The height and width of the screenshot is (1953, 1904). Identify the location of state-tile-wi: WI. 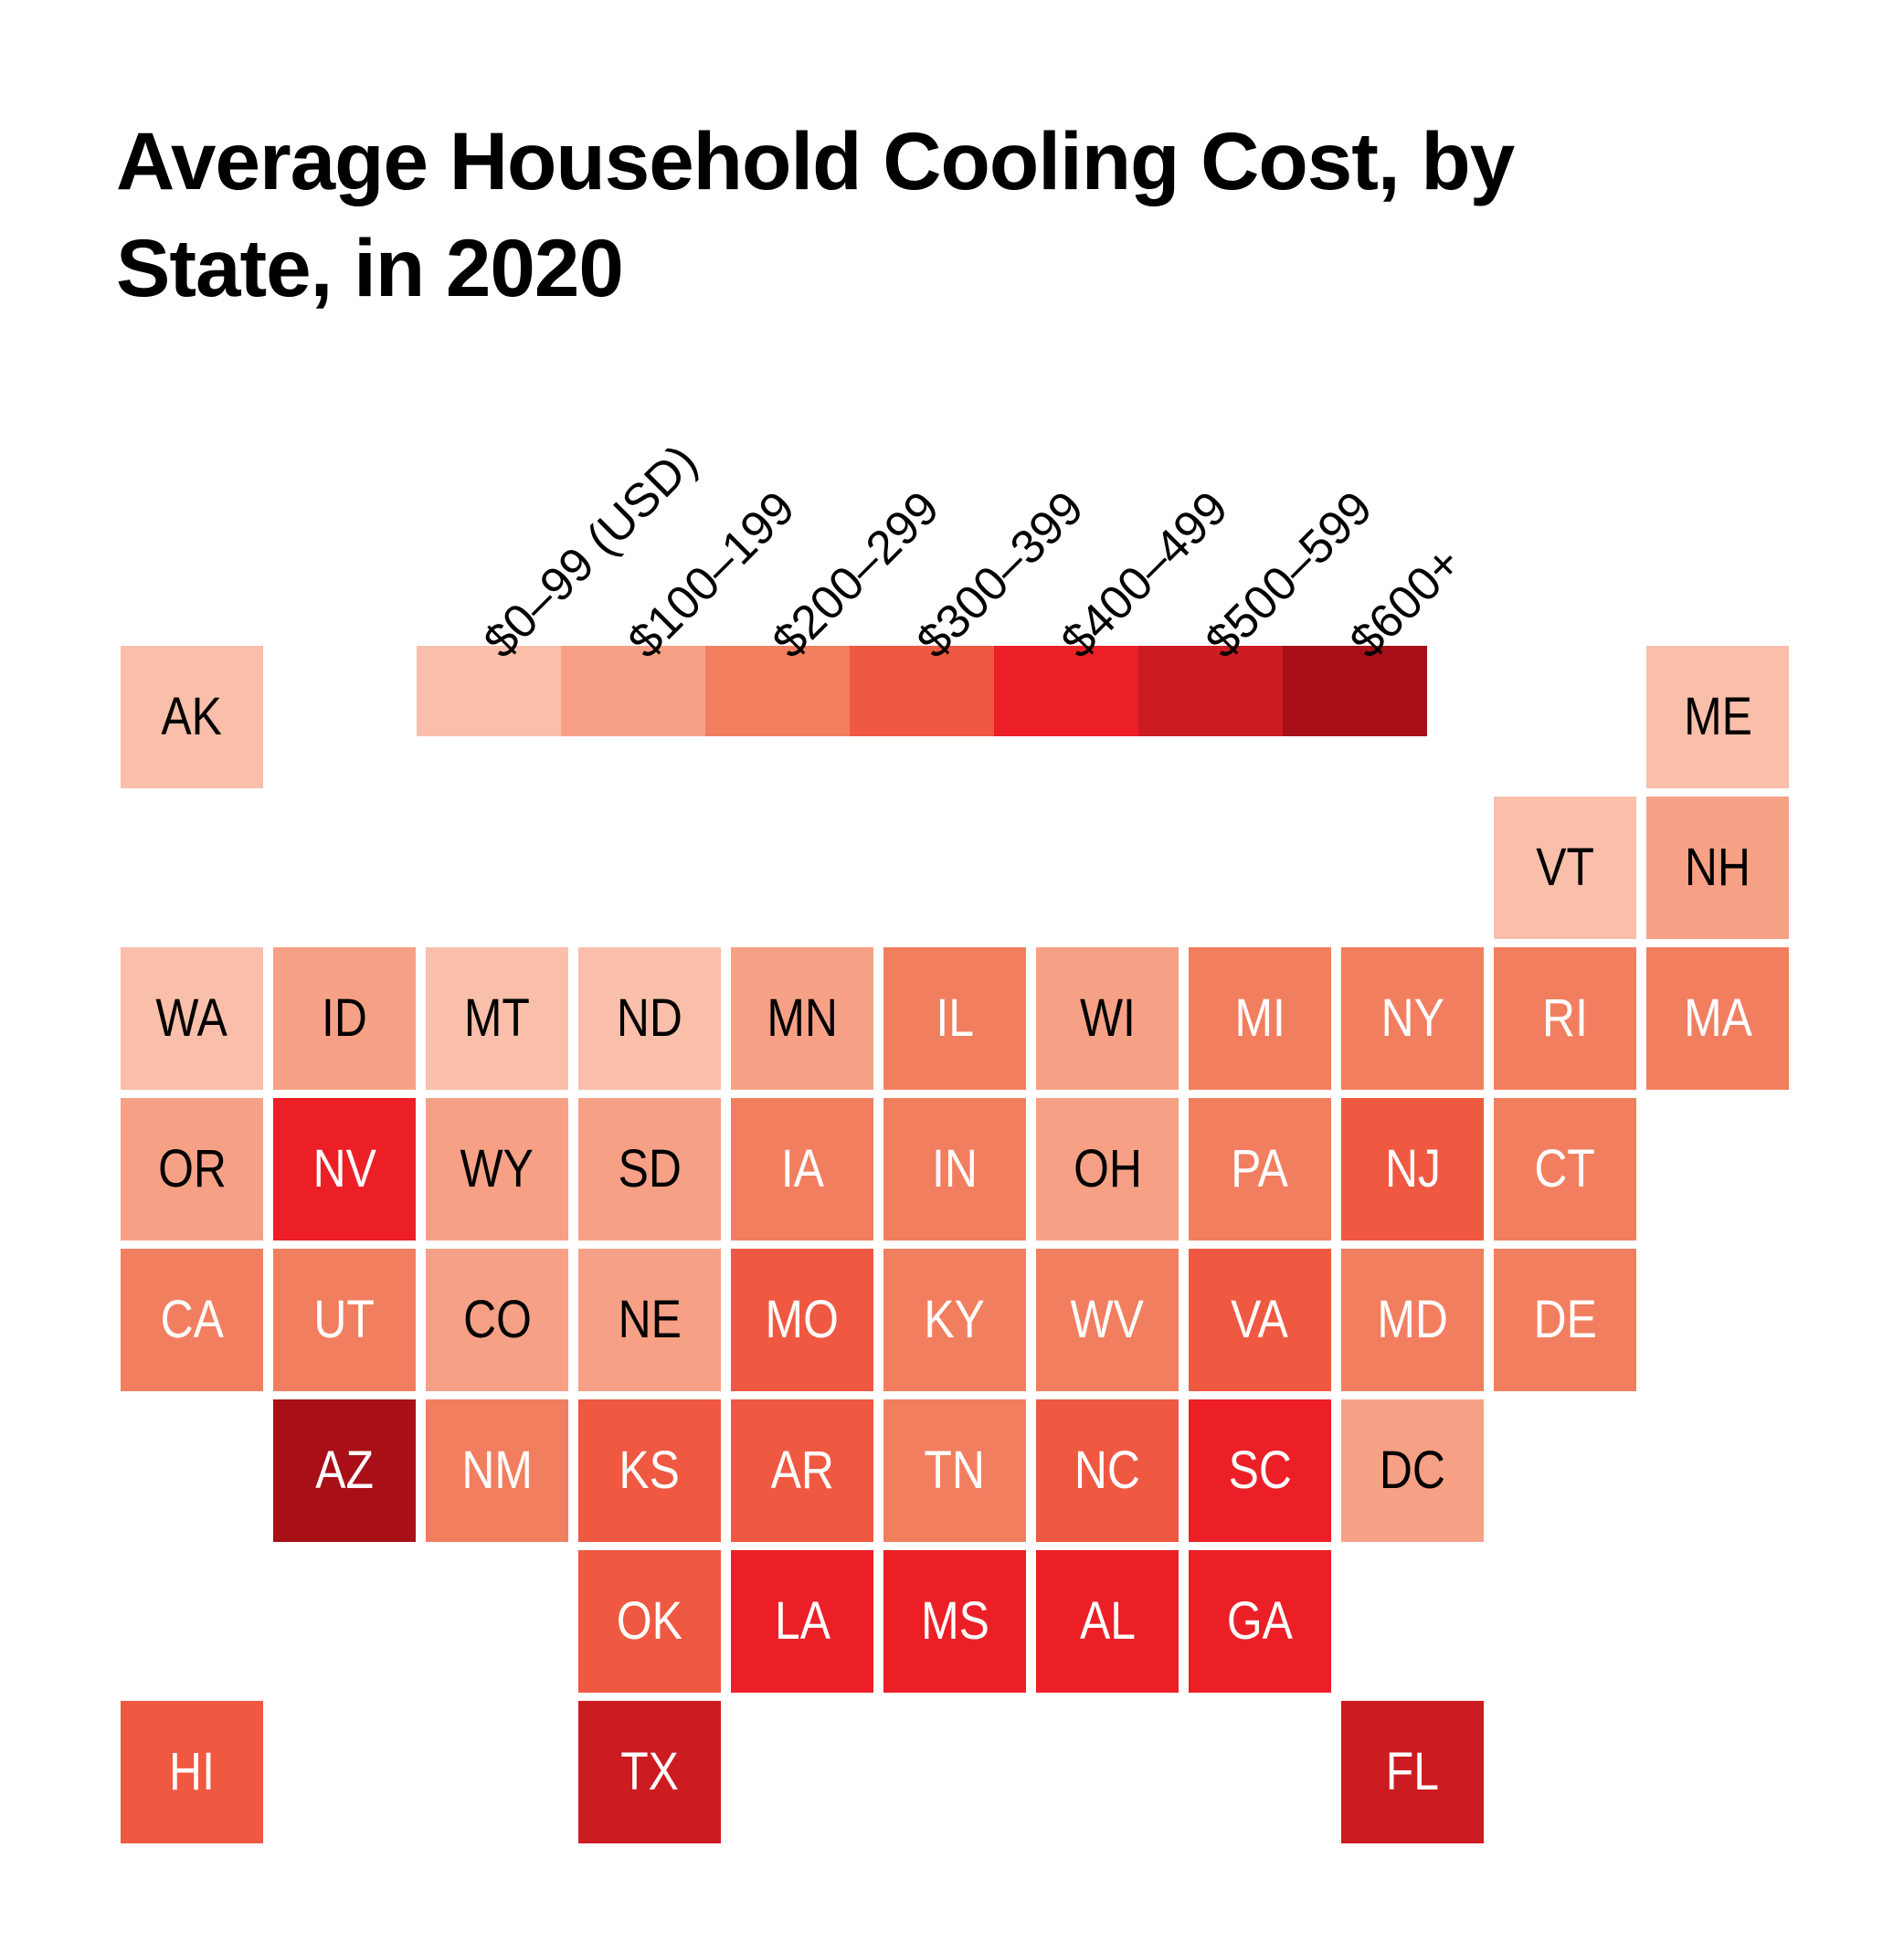
(1108, 1018).